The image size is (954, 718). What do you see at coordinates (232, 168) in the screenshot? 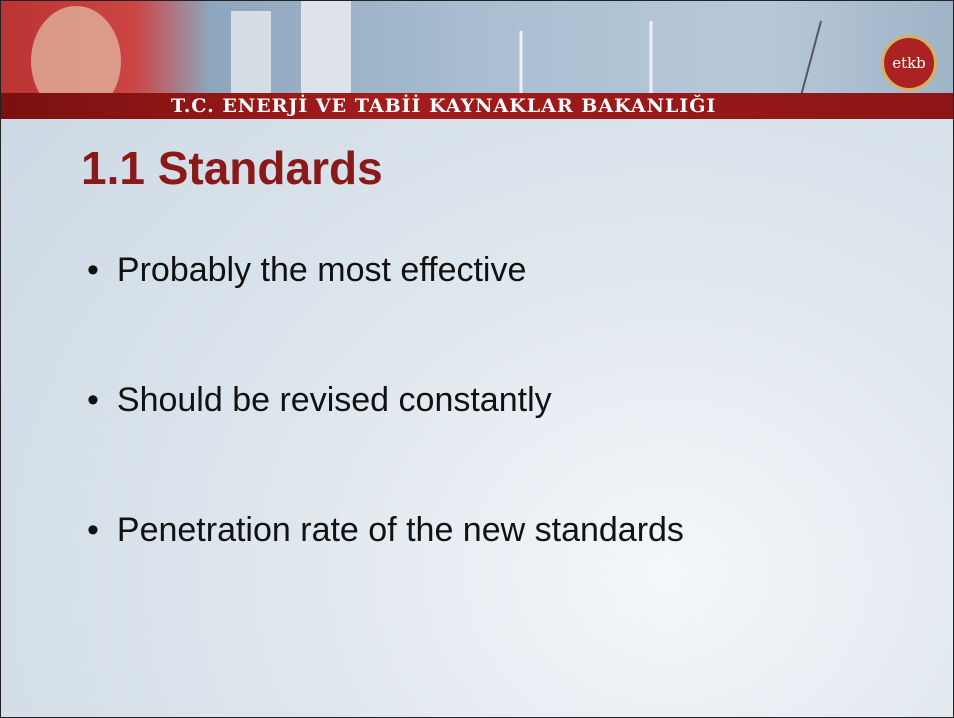
I see `slide-title: 1.1 Standards` at bounding box center [232, 168].